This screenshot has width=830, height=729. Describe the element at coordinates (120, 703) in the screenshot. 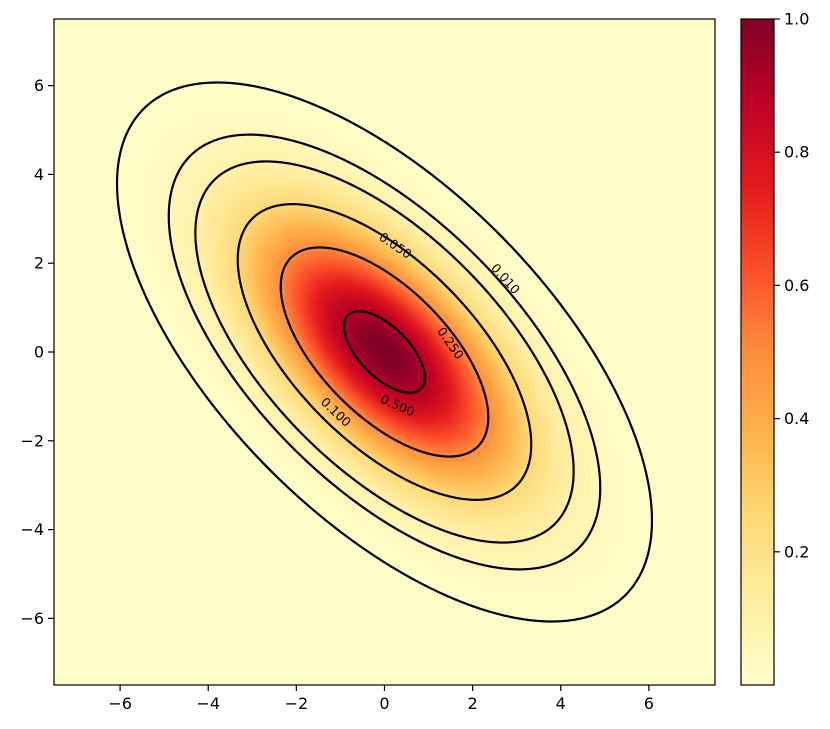

I see `x-tick-label: −6` at that location.